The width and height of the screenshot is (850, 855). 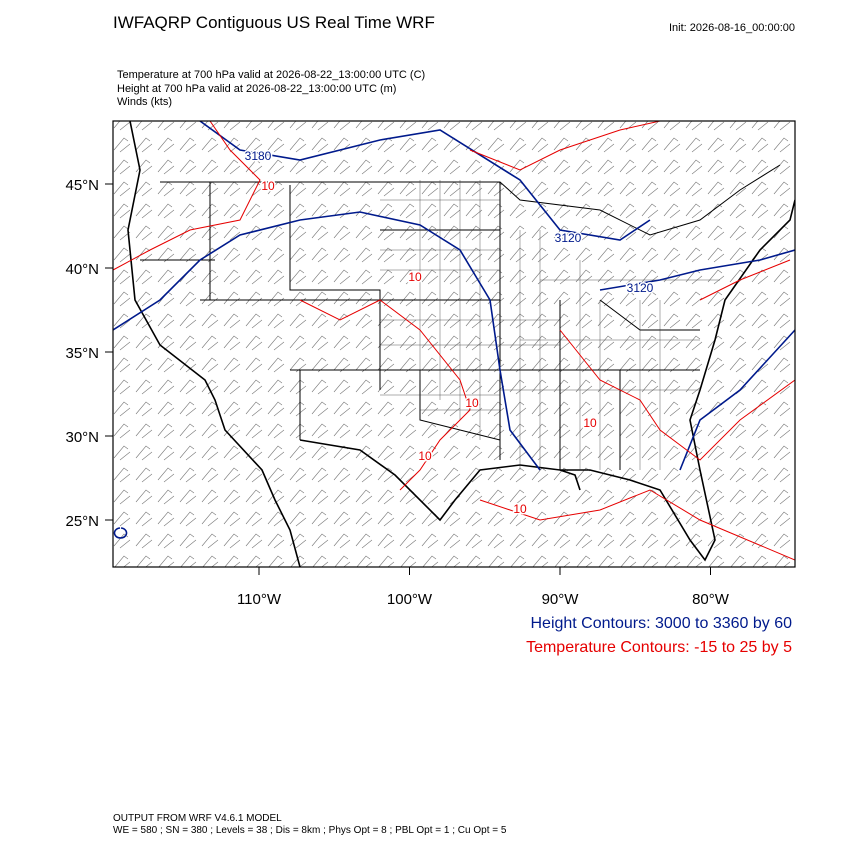 I want to click on lat-tick-label: 40°N, so click(x=82, y=269).